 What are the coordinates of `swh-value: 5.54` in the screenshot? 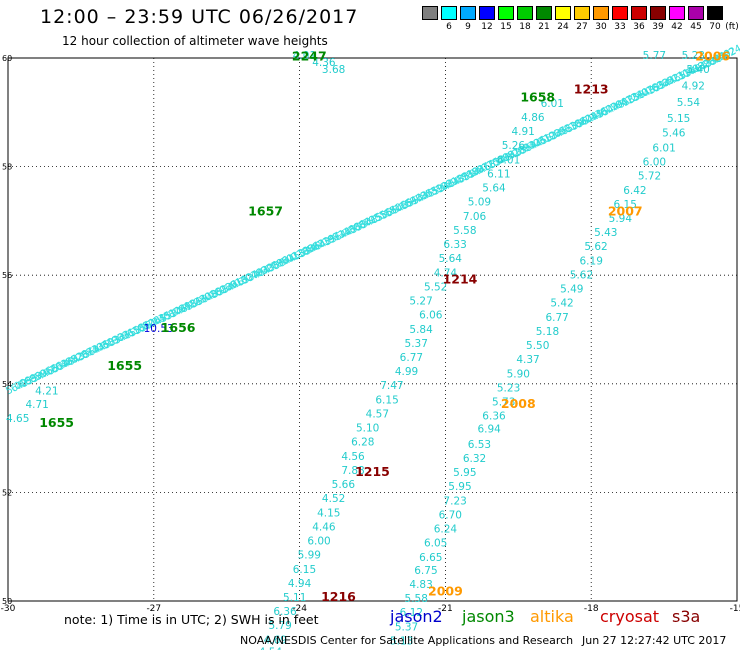 It's located at (689, 103).